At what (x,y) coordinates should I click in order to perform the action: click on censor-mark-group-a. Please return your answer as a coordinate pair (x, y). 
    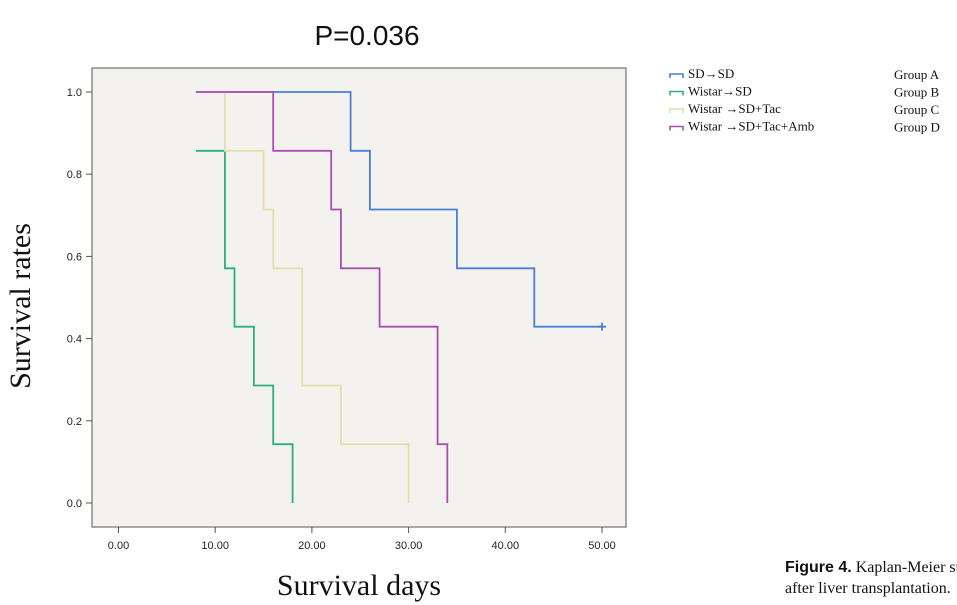
    Looking at the image, I should click on (602, 326).